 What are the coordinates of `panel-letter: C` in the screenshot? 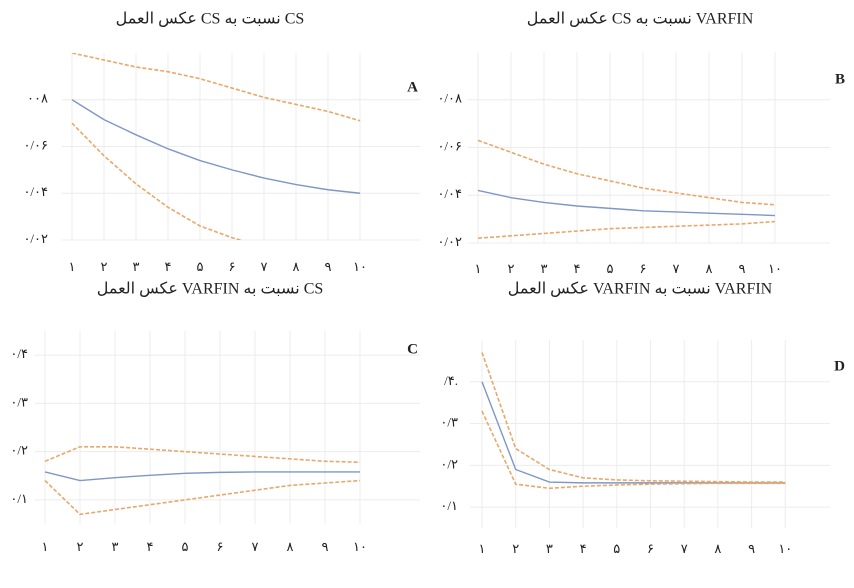 It's located at (412, 349).